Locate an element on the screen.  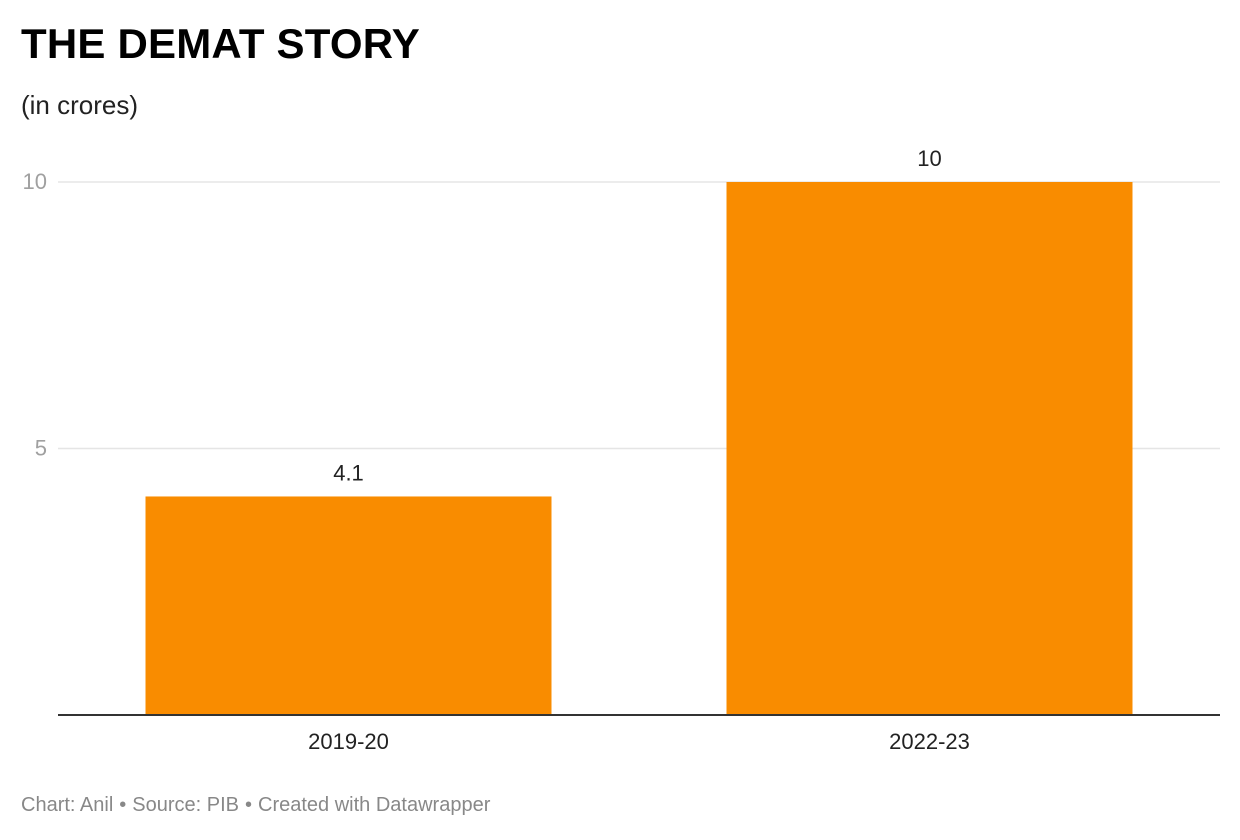
source-credit: Source: PIB is located at coordinates (185, 805).